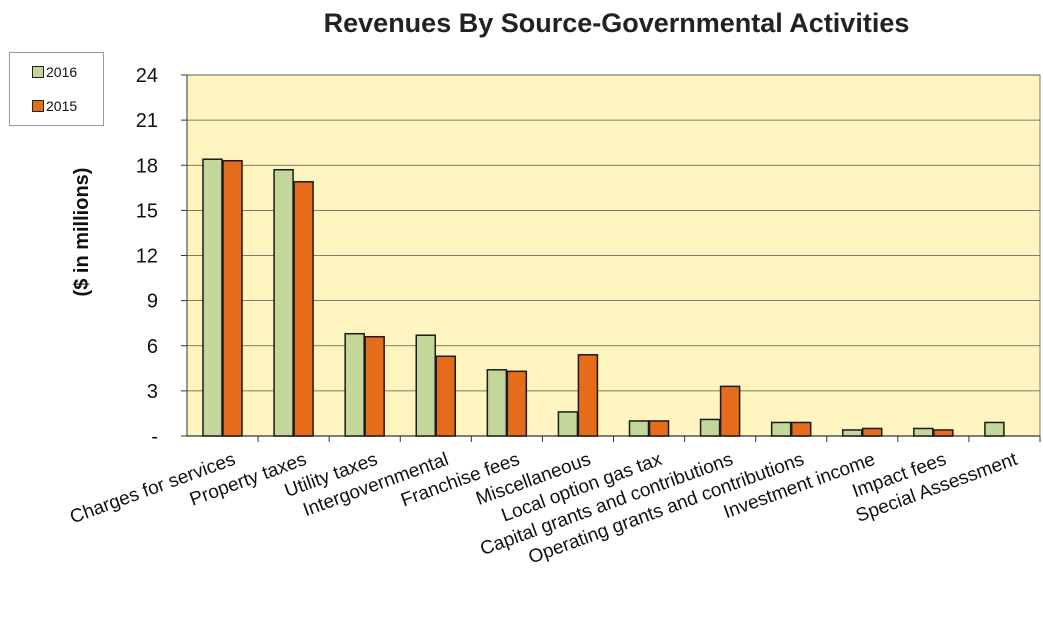 Image resolution: width=1043 pixels, height=644 pixels. Describe the element at coordinates (62, 72) in the screenshot. I see `legend-label-2016: 2016` at that location.